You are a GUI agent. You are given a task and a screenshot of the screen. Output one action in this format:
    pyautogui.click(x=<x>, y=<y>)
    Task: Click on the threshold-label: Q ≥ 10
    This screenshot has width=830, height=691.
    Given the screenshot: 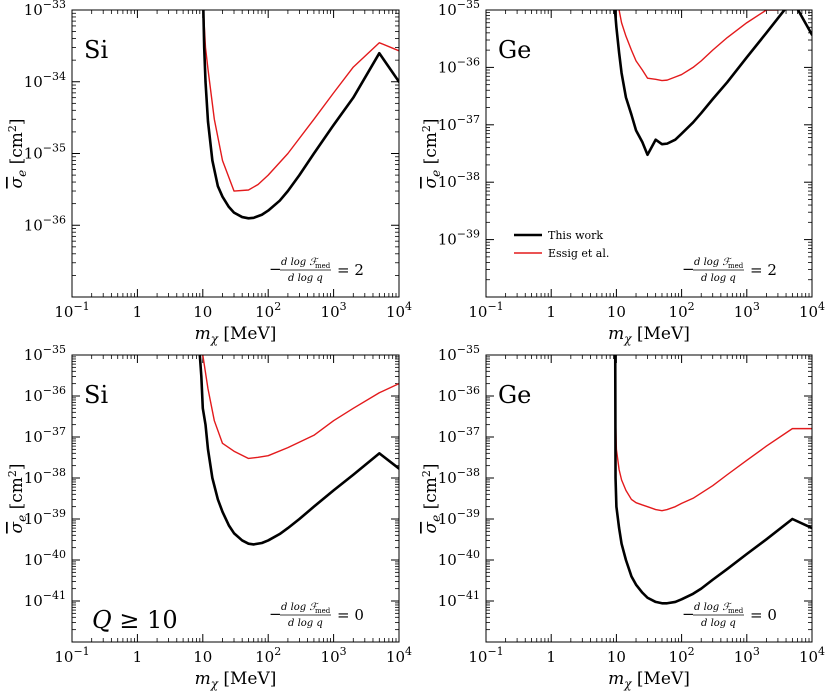 What is the action you would take?
    pyautogui.click(x=135, y=620)
    